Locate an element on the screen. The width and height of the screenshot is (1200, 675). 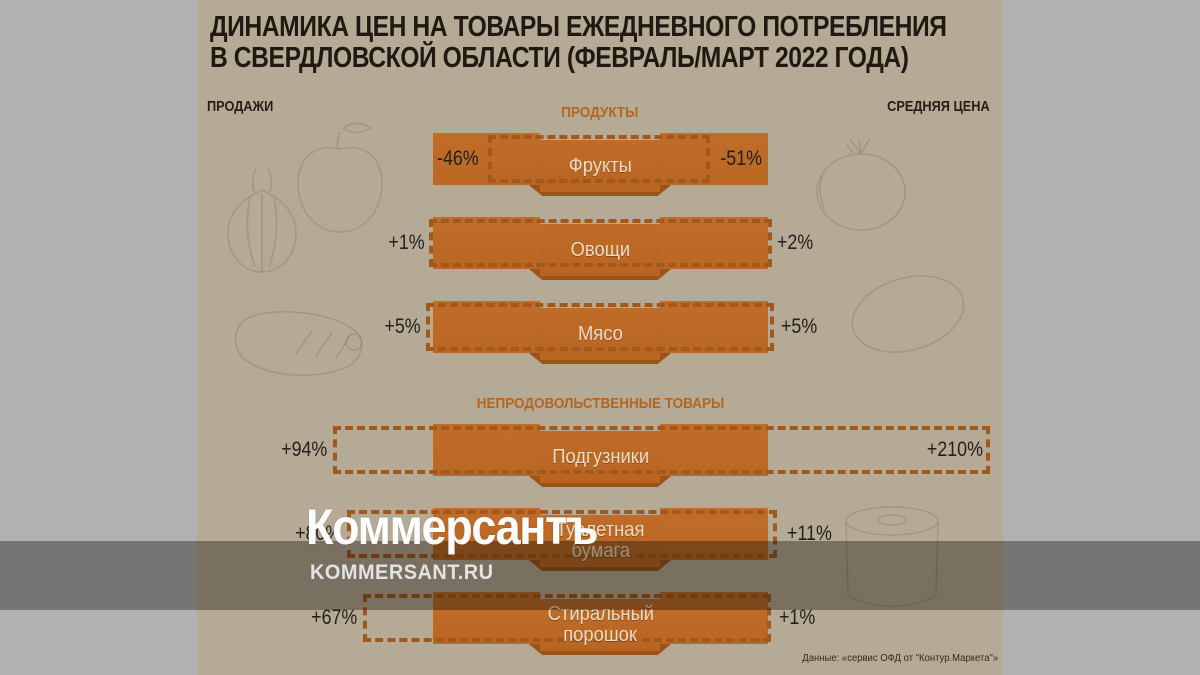
avg-price-change-value: +11% is located at coordinates (809, 533).